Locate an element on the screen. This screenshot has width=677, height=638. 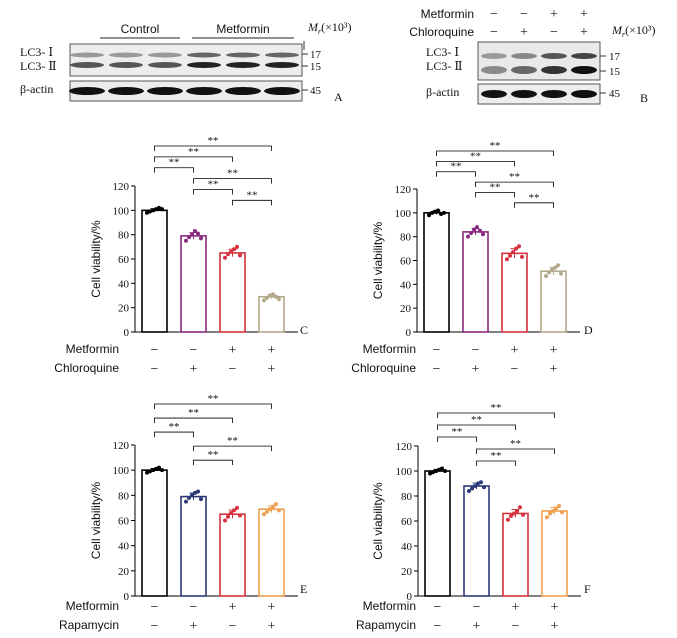
y-axis-label: Cell viability/% is located at coordinates (378, 521).